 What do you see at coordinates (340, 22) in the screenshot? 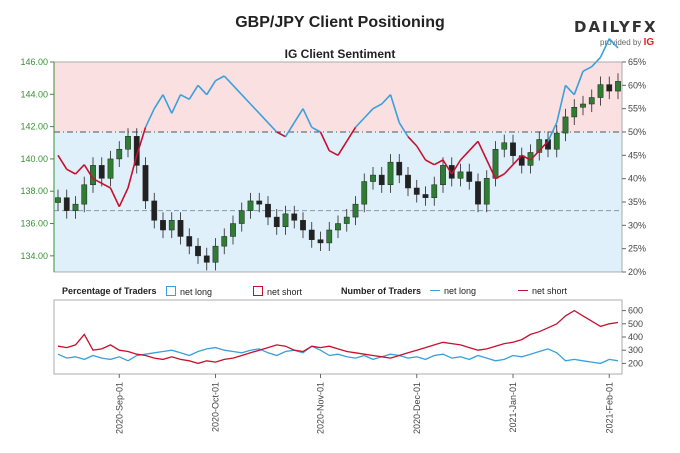
I see `chart-title: GBP/JPY Client Positioning` at bounding box center [340, 22].